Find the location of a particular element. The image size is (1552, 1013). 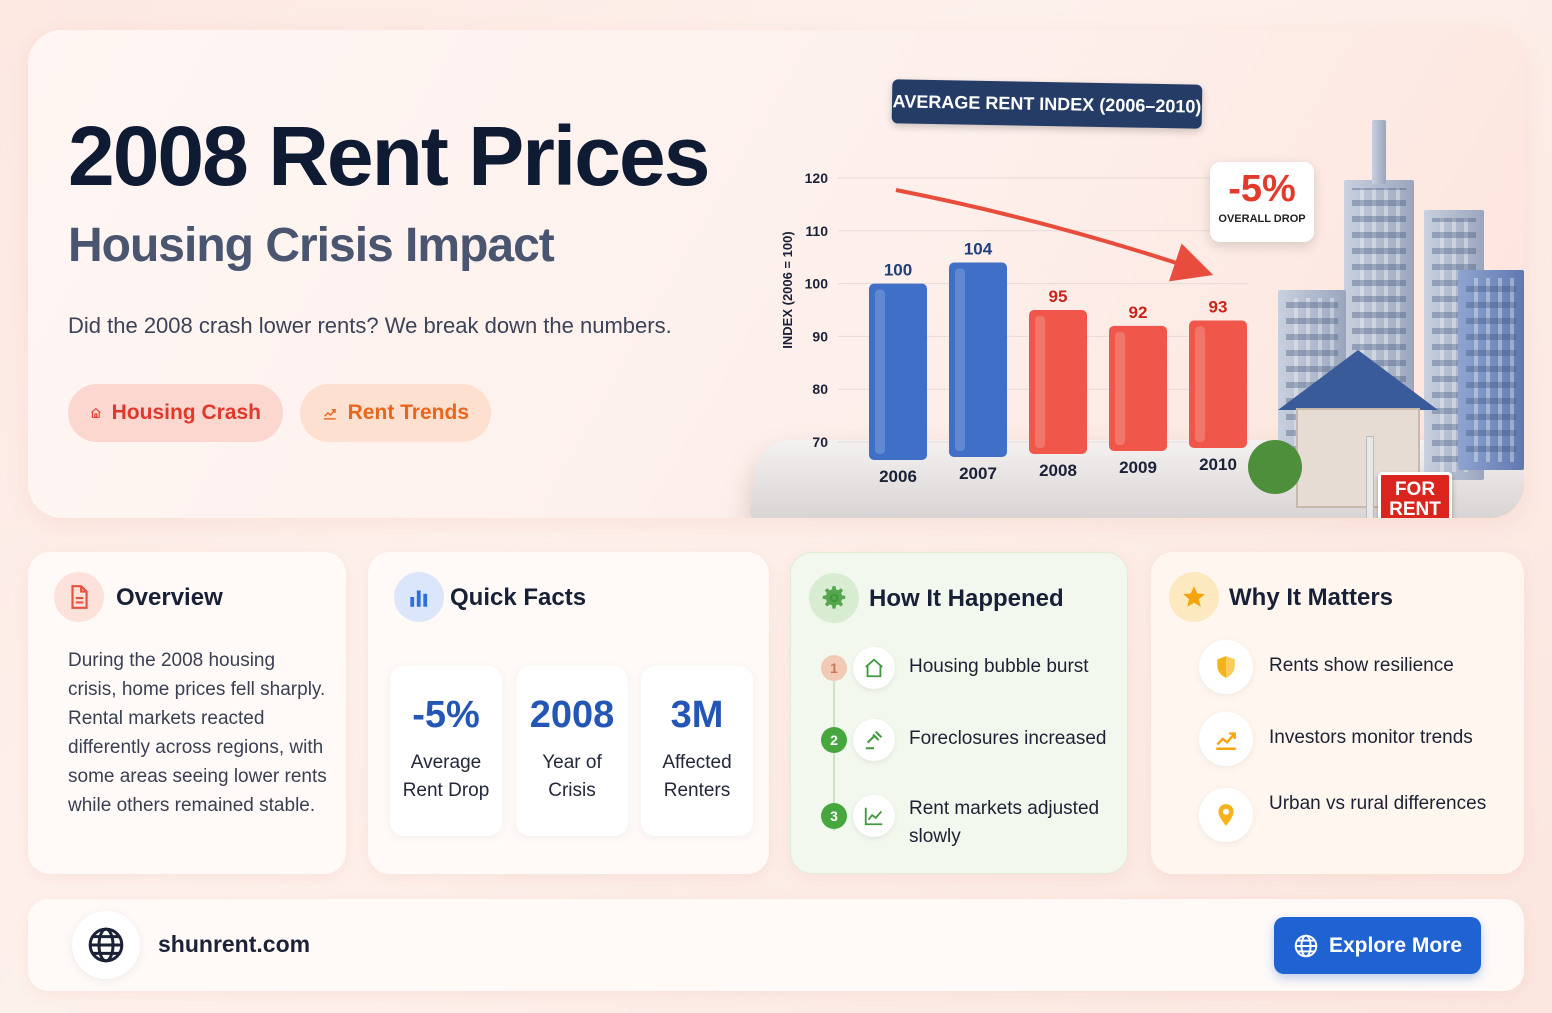

why-it-matters-title: Why It Matters is located at coordinates (1311, 597).